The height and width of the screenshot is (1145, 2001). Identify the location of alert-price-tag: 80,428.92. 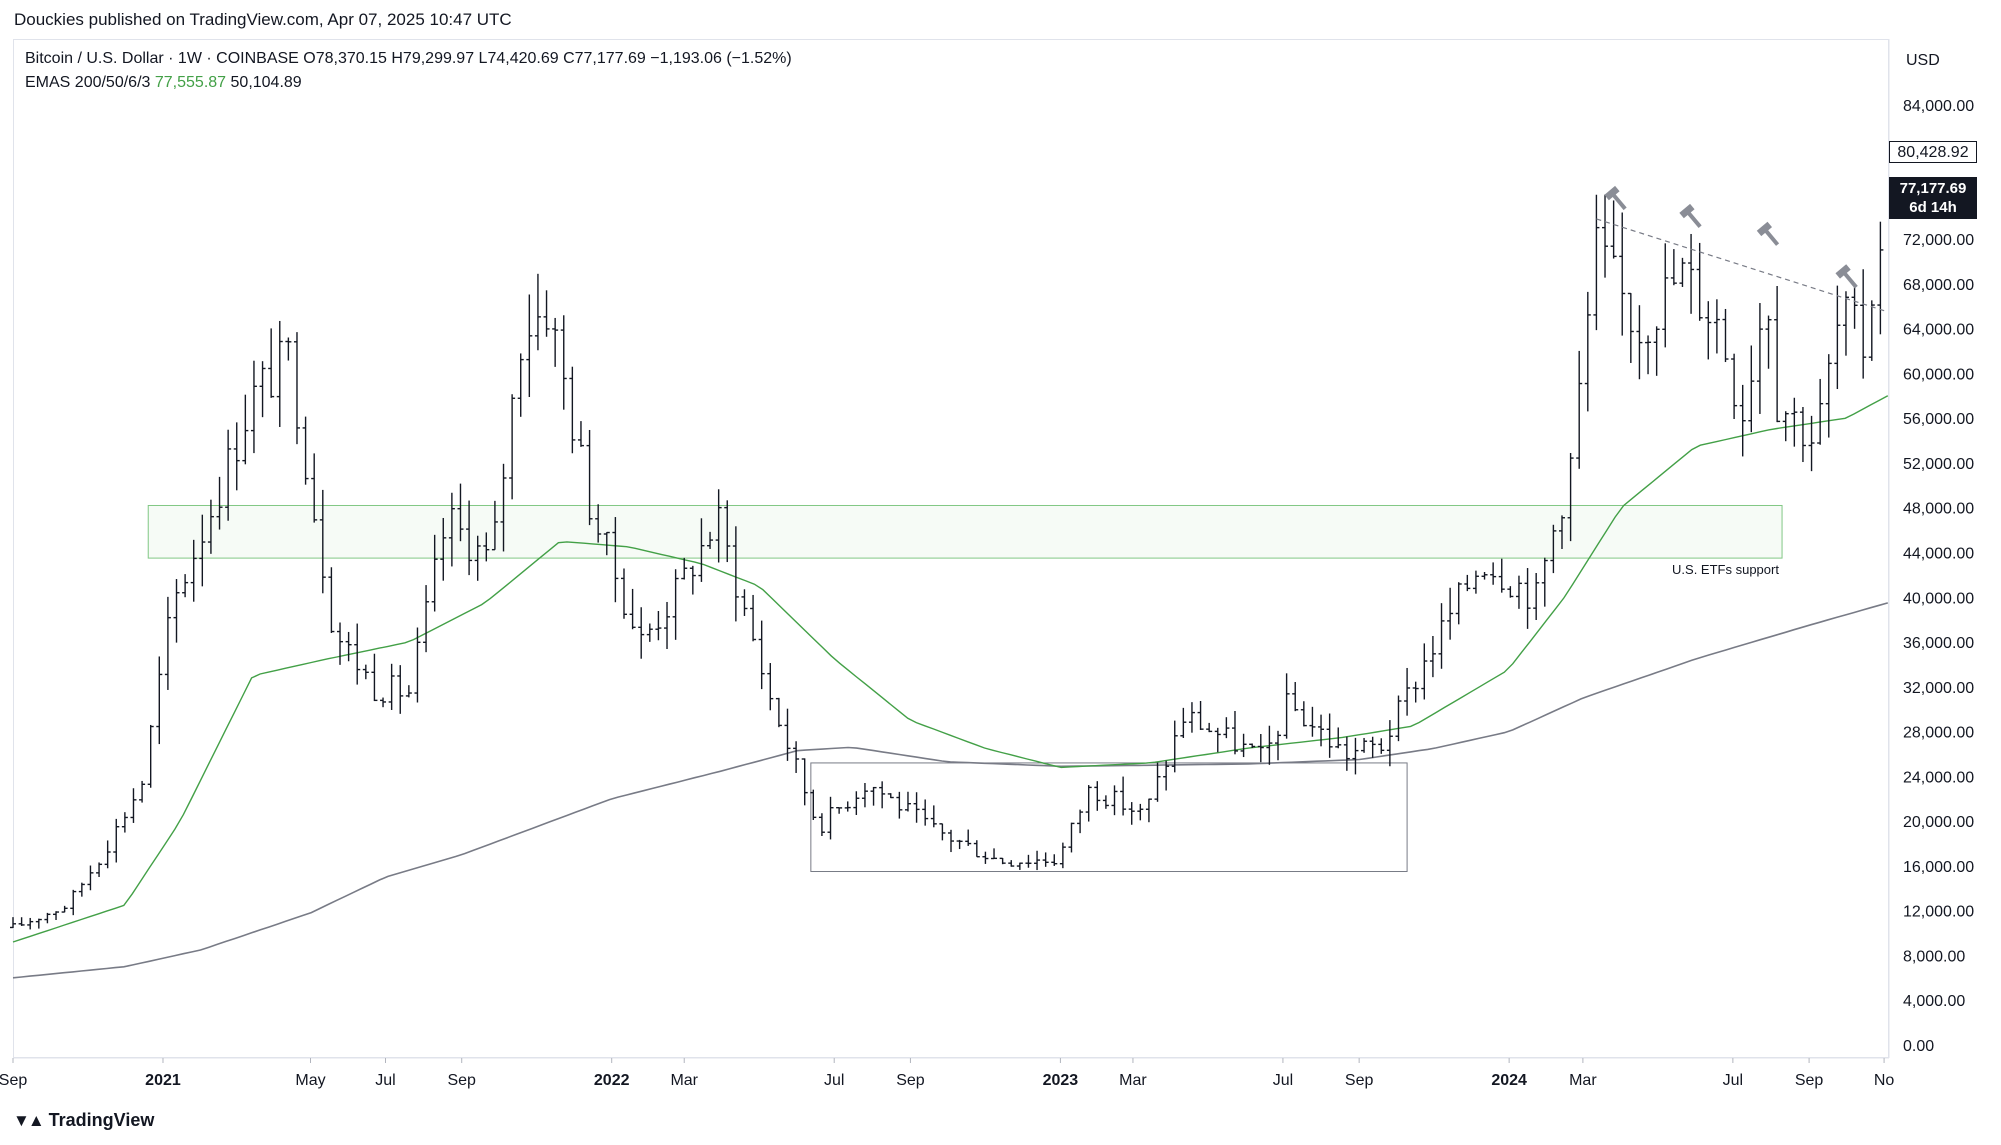
(1933, 152).